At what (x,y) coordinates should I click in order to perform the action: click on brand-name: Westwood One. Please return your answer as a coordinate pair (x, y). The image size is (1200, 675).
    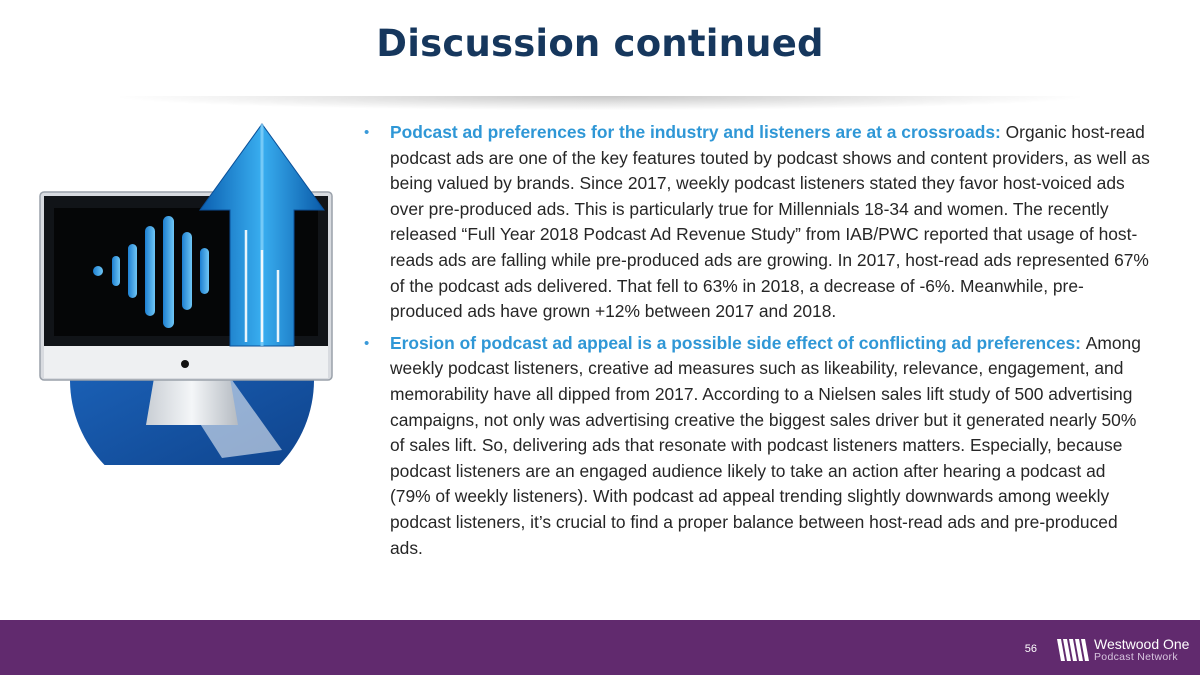
    Looking at the image, I should click on (1142, 644).